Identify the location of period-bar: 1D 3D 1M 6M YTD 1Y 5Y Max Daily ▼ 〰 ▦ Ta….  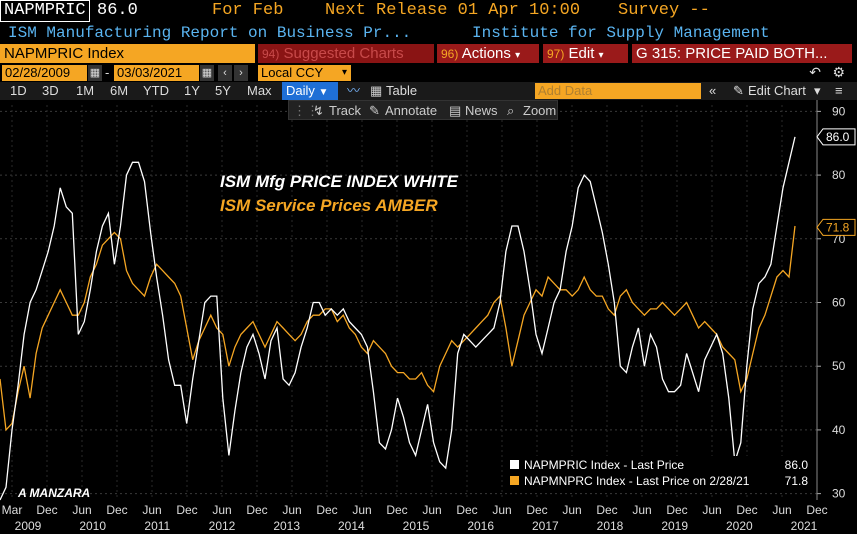
(428, 91).